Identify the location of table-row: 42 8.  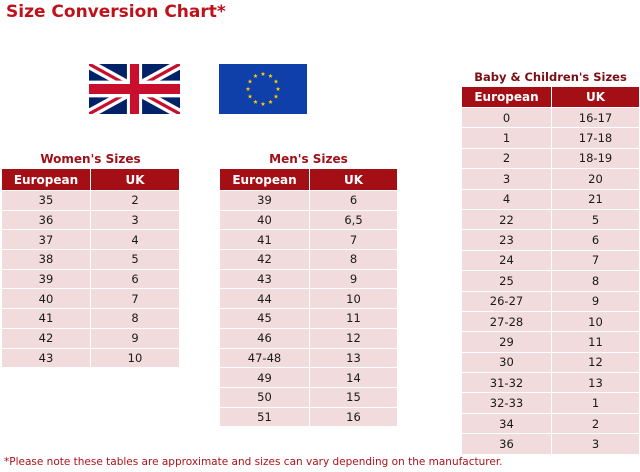
(308, 259).